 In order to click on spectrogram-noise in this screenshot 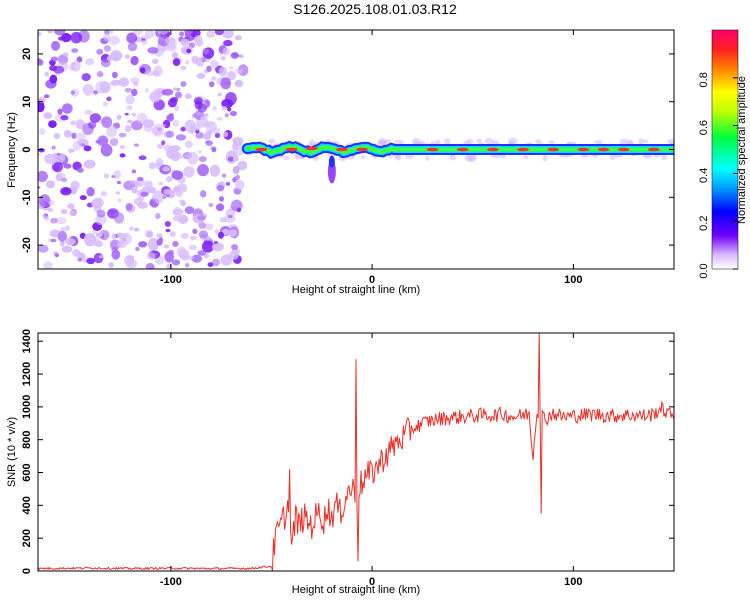, I will do `click(143, 149)`.